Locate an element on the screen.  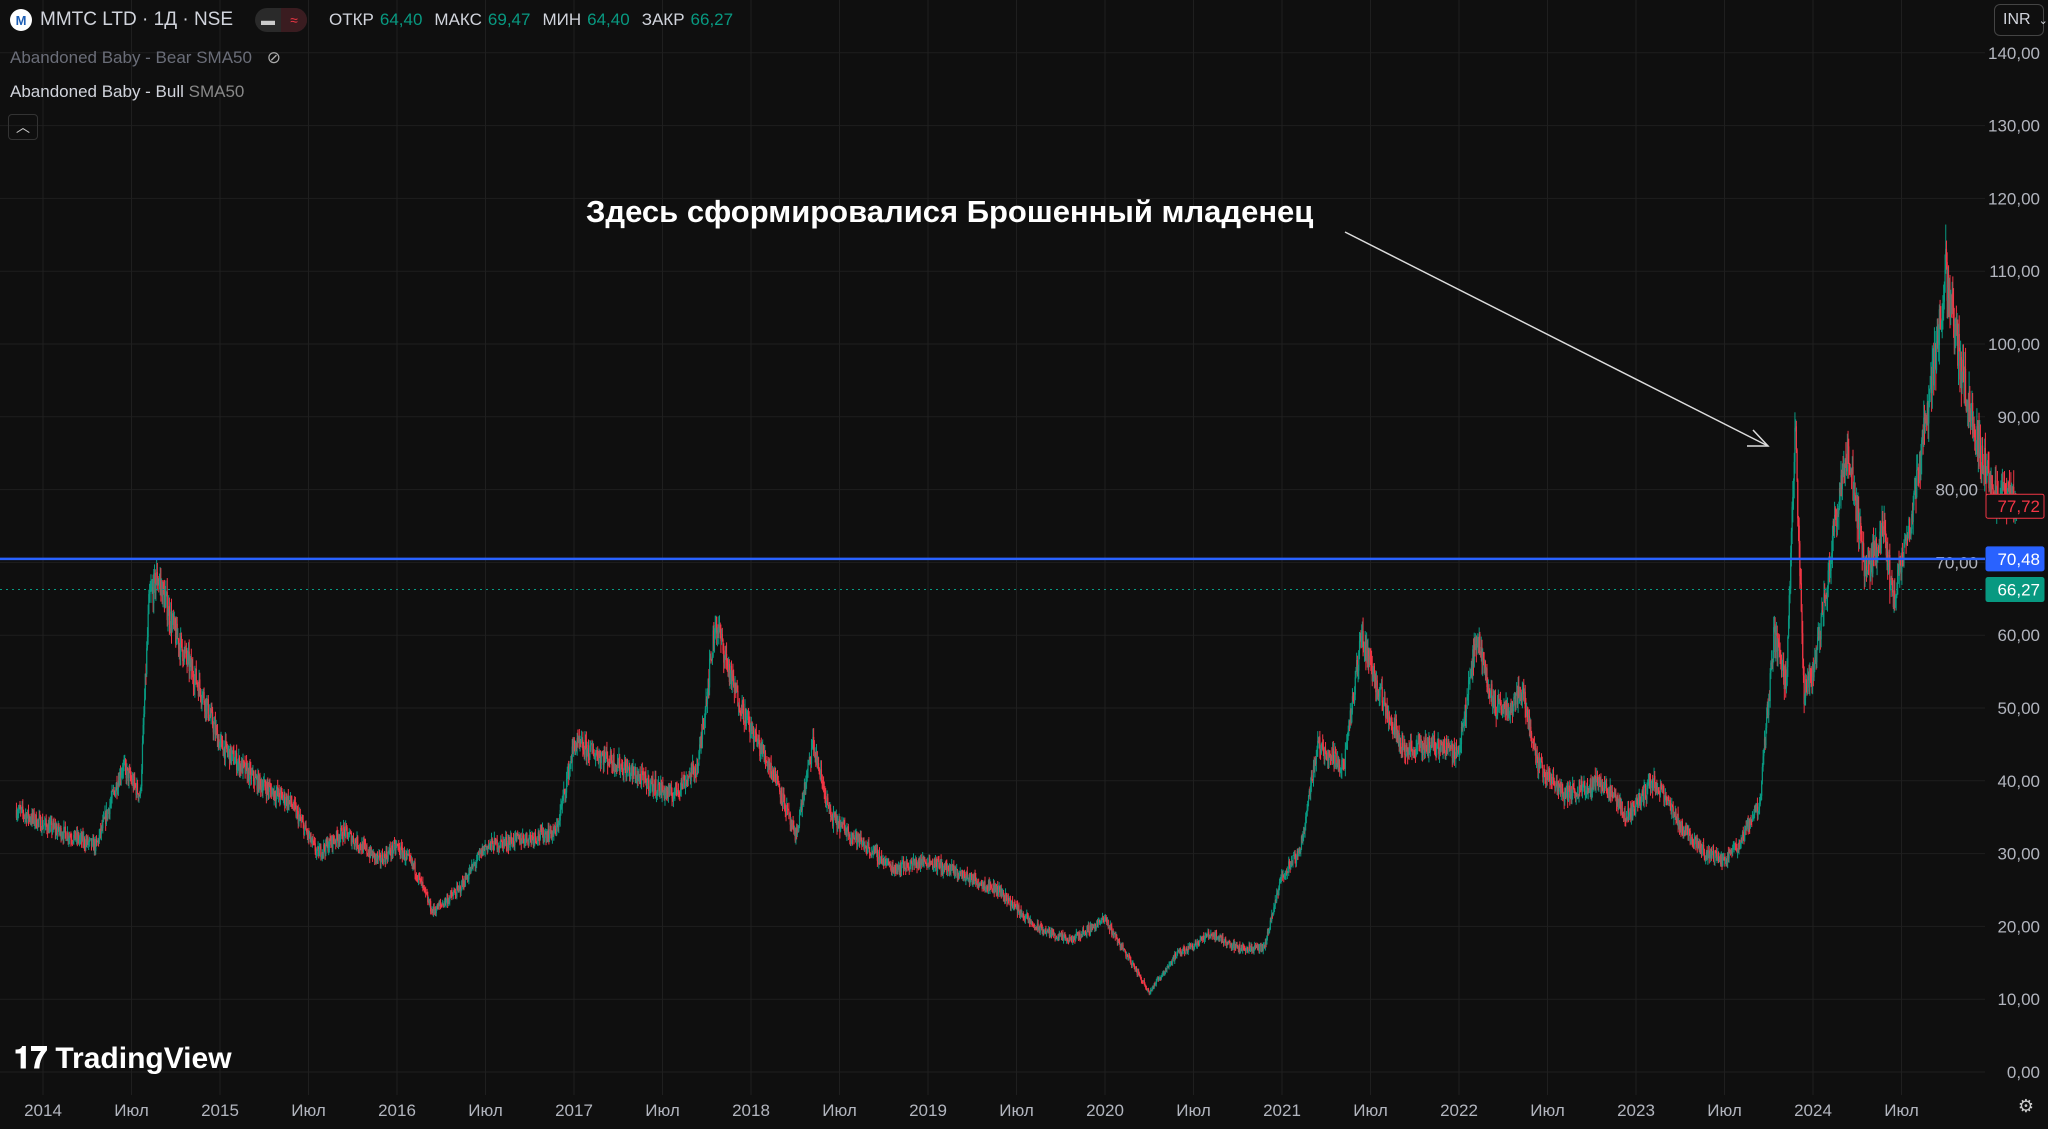
y-tick-label: 30,00 is located at coordinates (2018, 854).